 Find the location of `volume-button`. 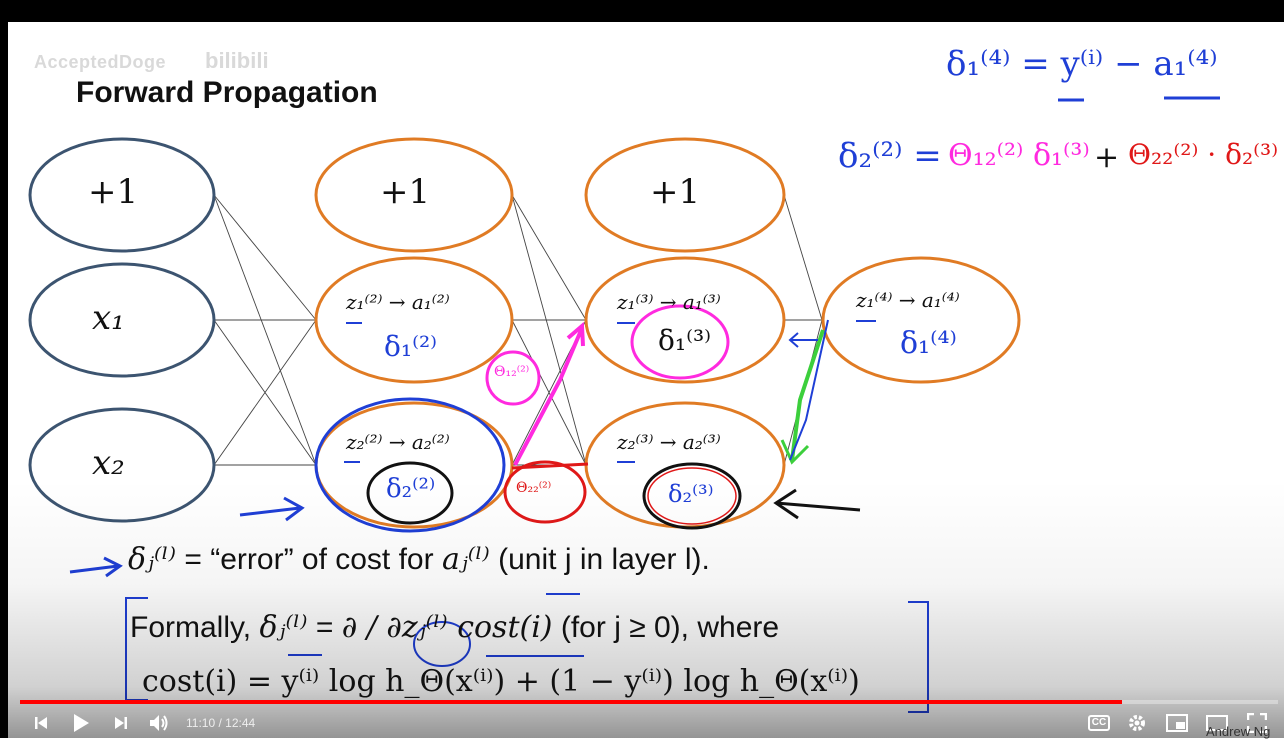

volume-button is located at coordinates (159, 723).